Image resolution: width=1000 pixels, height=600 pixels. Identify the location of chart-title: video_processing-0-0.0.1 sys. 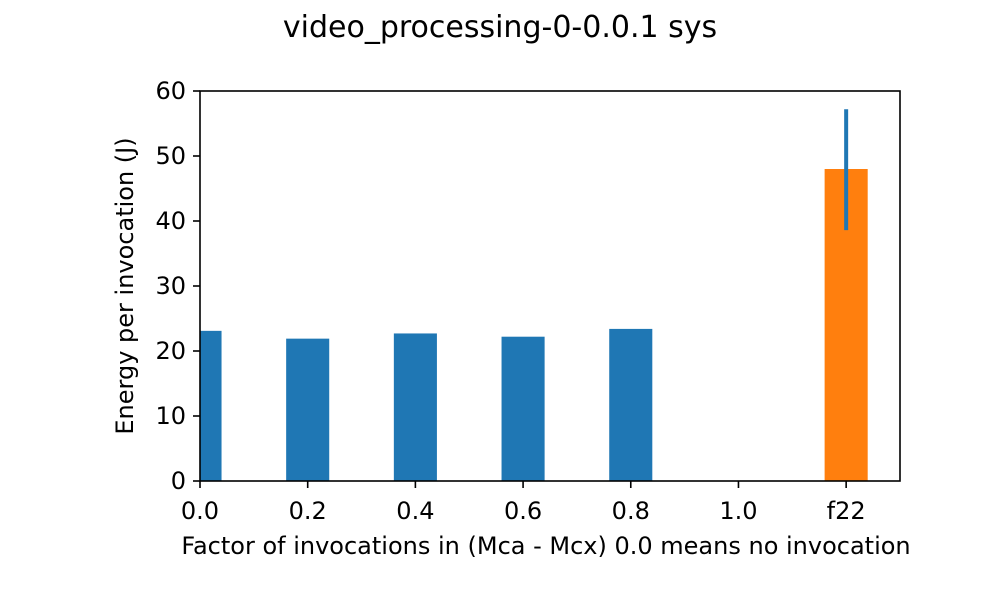
(500, 27).